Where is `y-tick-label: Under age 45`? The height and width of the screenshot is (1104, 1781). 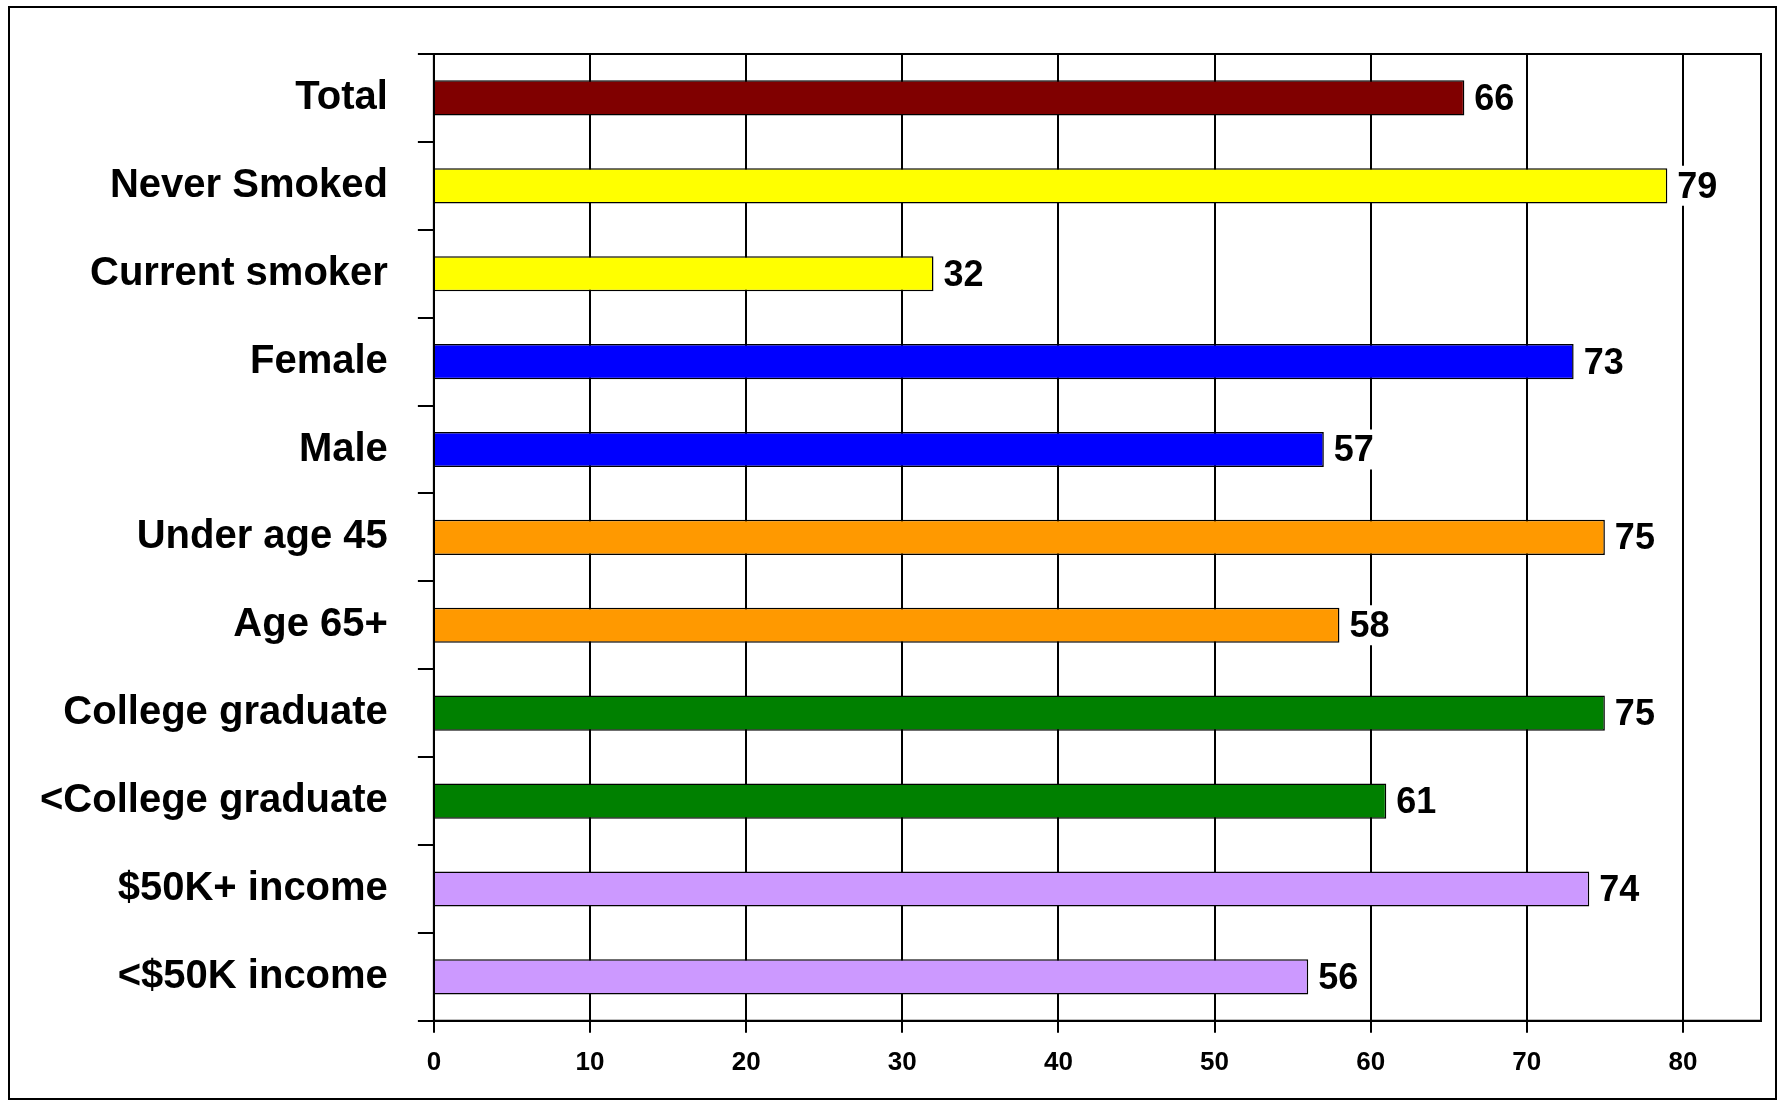 y-tick-label: Under age 45 is located at coordinates (262, 534).